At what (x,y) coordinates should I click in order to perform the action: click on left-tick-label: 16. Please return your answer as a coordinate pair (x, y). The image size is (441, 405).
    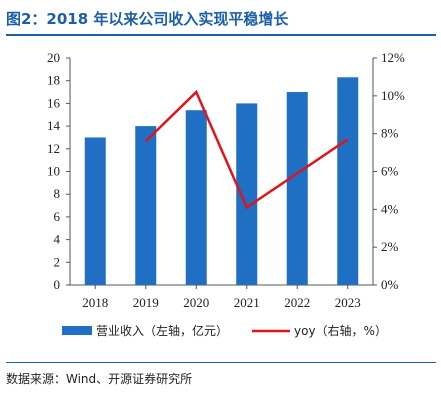
    Looking at the image, I should click on (54, 102).